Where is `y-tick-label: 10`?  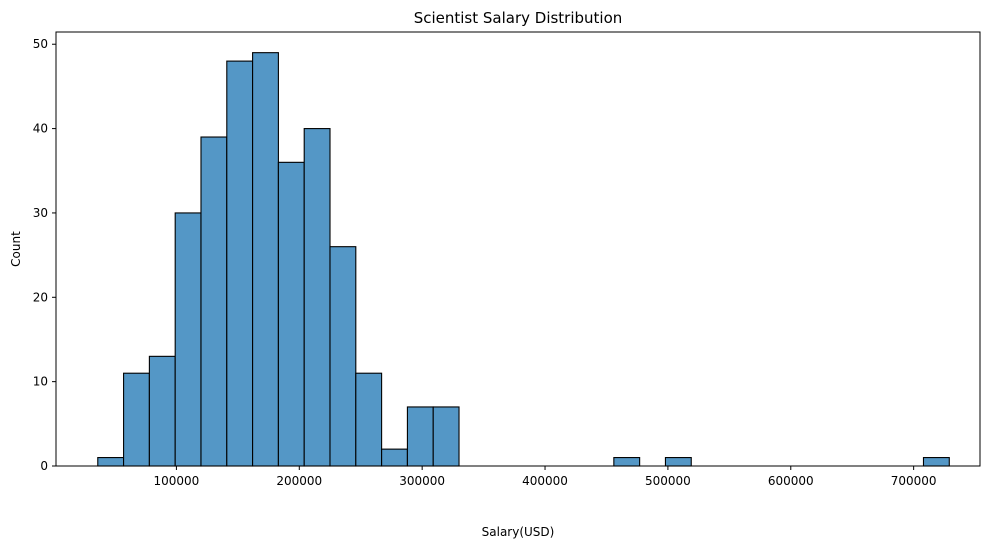
y-tick-label: 10 is located at coordinates (40, 382).